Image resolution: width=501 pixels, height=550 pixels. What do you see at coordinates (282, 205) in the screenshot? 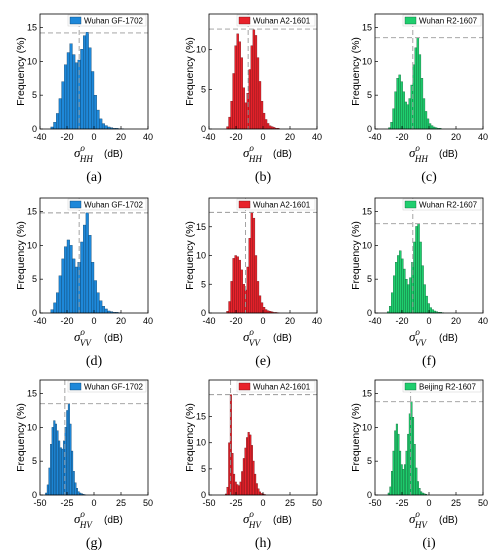
I see `legend-label: Wuhan A2-1601` at bounding box center [282, 205].